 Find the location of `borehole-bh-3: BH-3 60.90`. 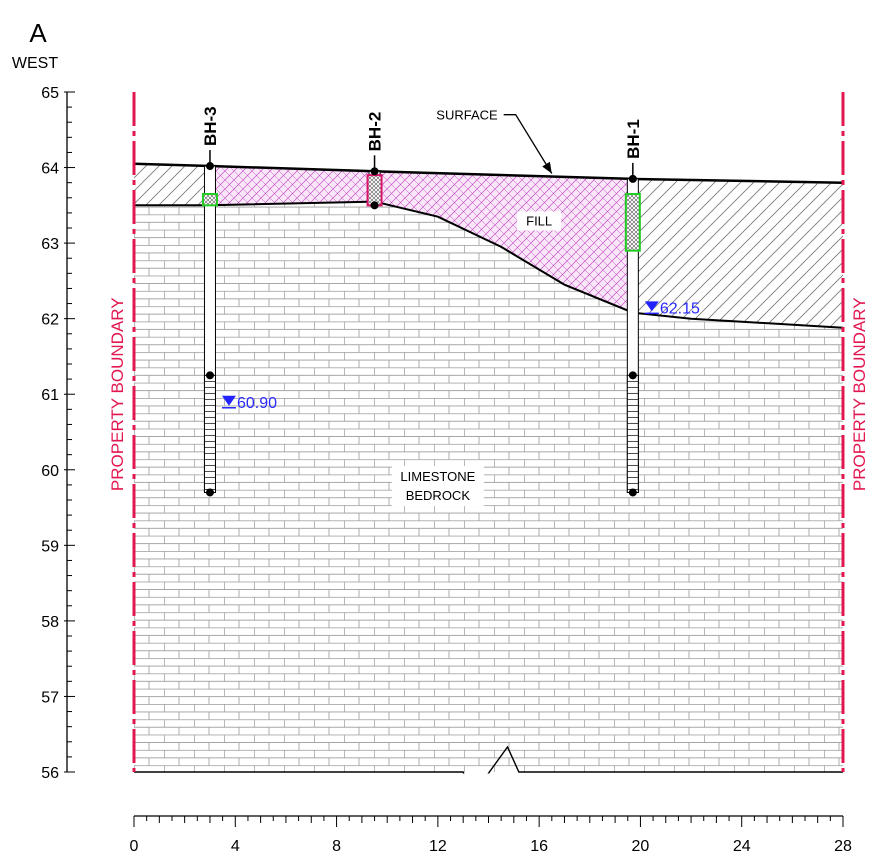

borehole-bh-3: BH-3 60.90 is located at coordinates (239, 301).